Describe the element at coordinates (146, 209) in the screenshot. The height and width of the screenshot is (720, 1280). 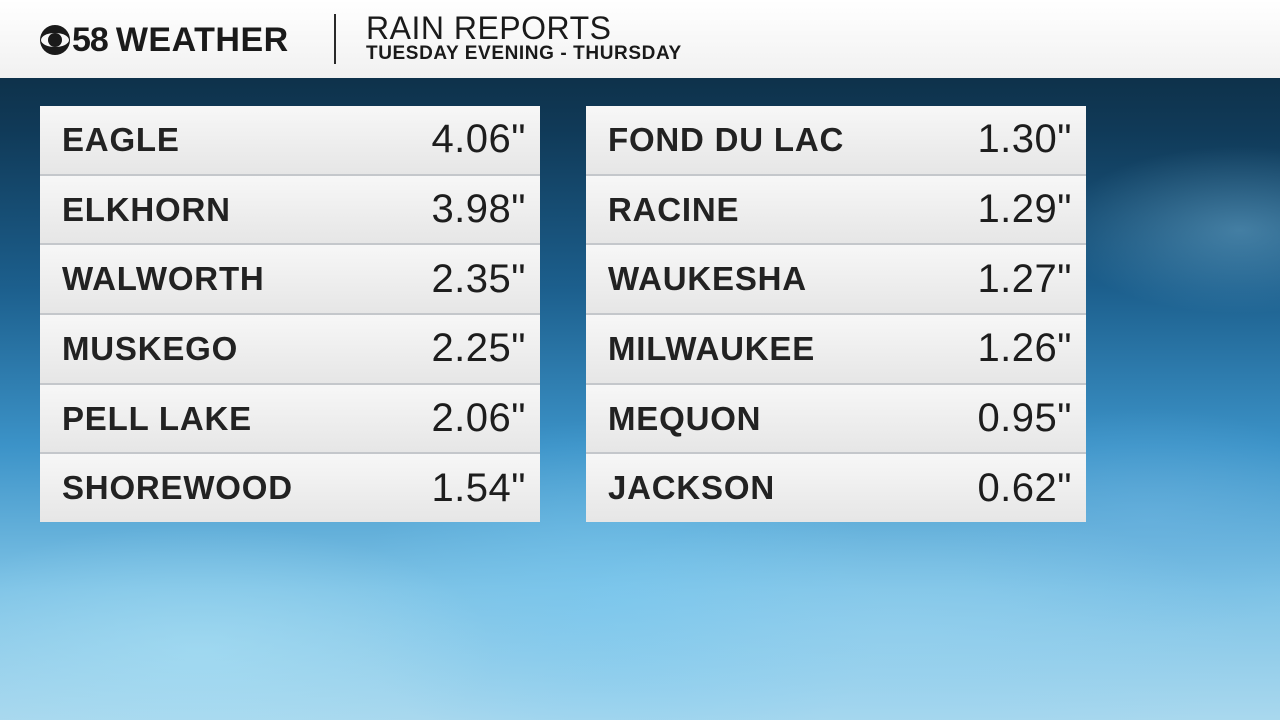
I see `city-name: ELKHORN` at that location.